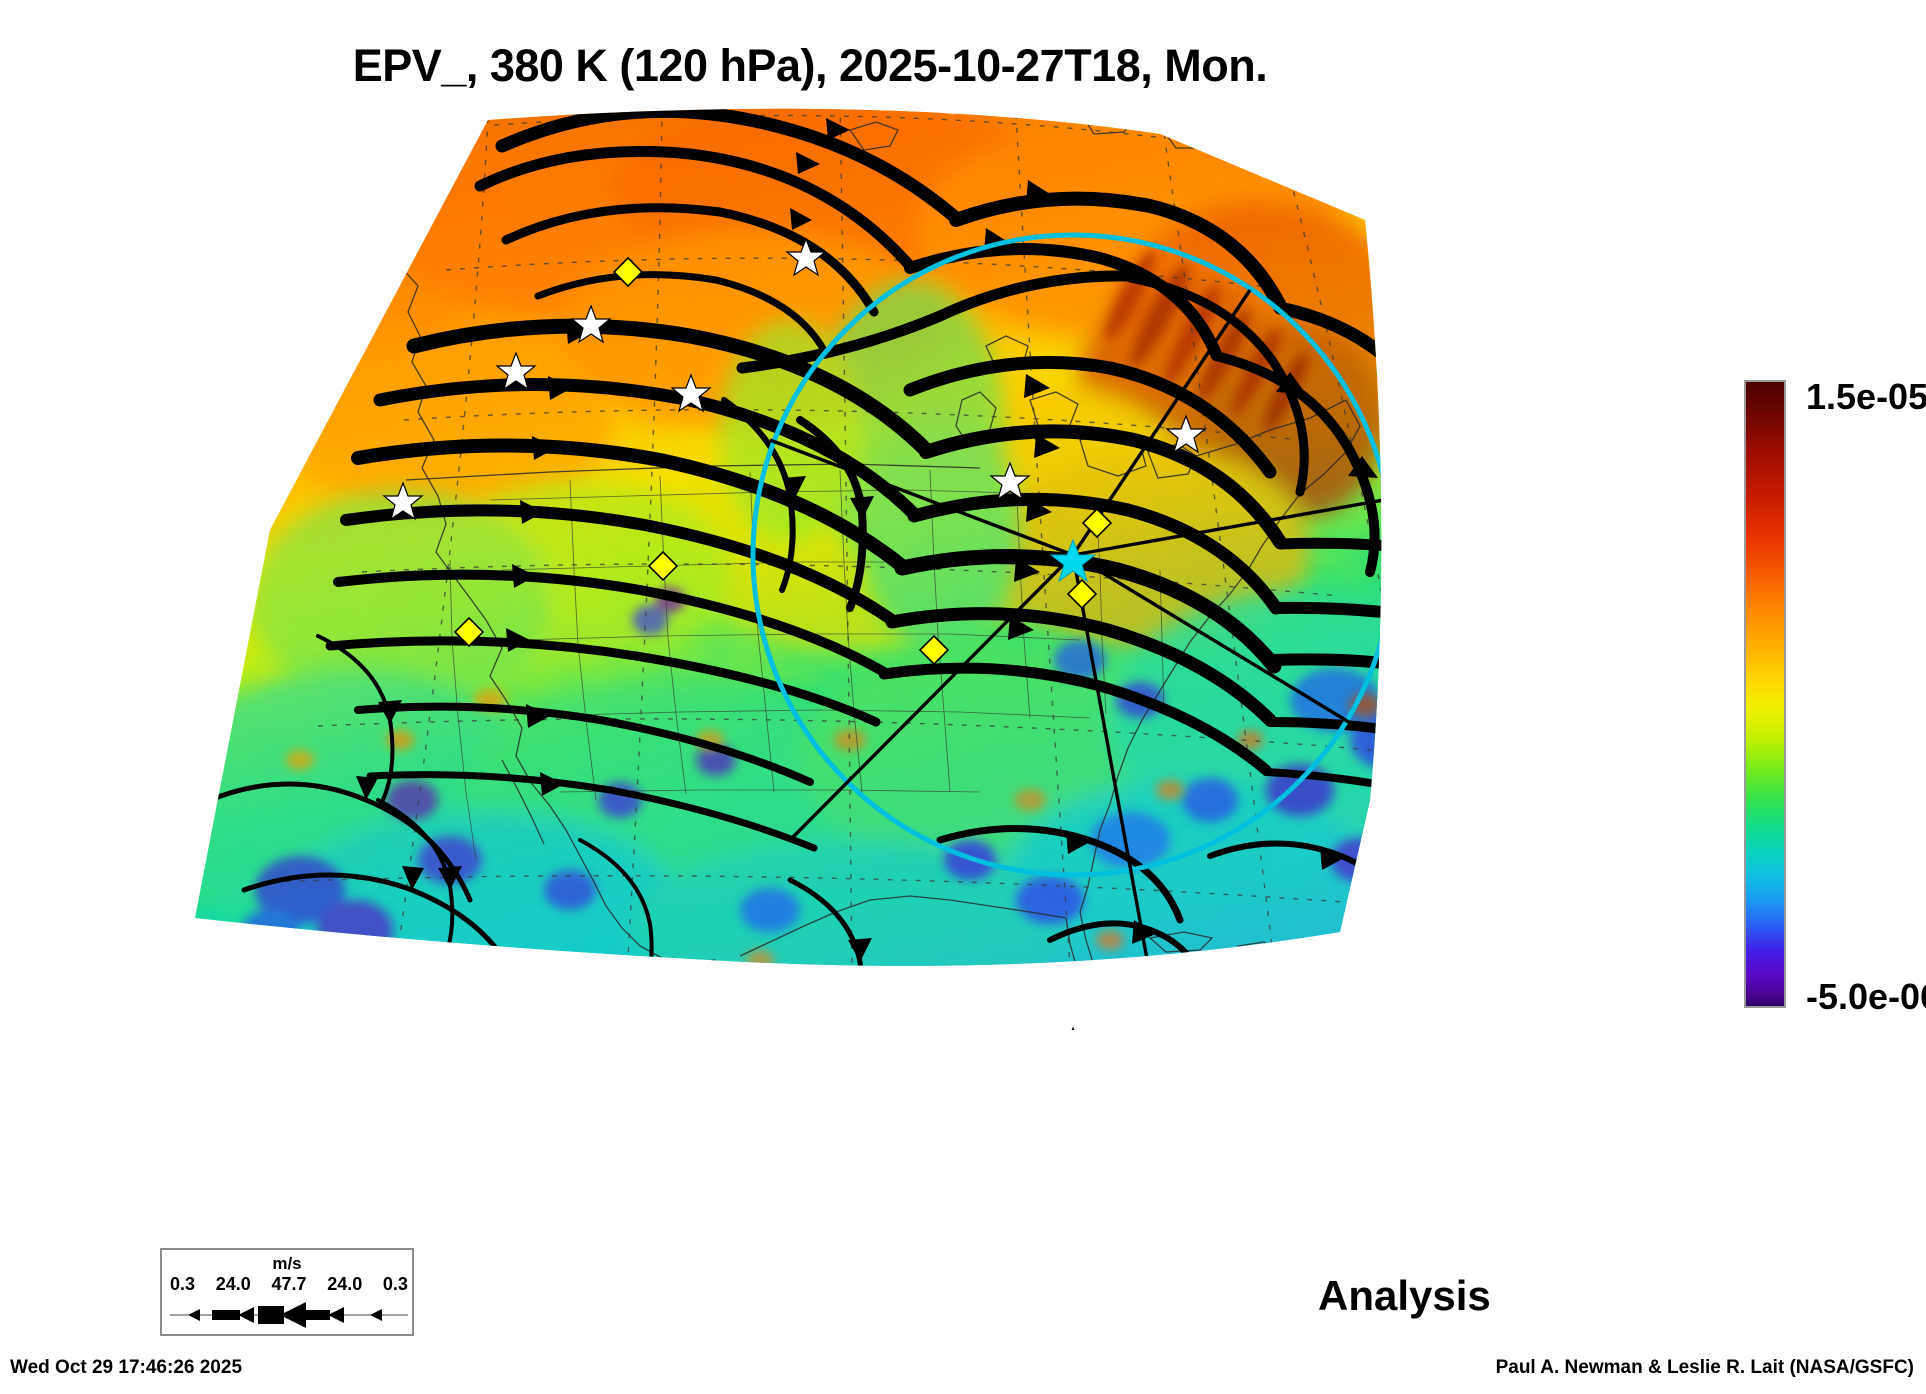 The image size is (1926, 1394). What do you see at coordinates (1866, 396) in the screenshot?
I see `colorbar-max-label: 1.5e-05` at bounding box center [1866, 396].